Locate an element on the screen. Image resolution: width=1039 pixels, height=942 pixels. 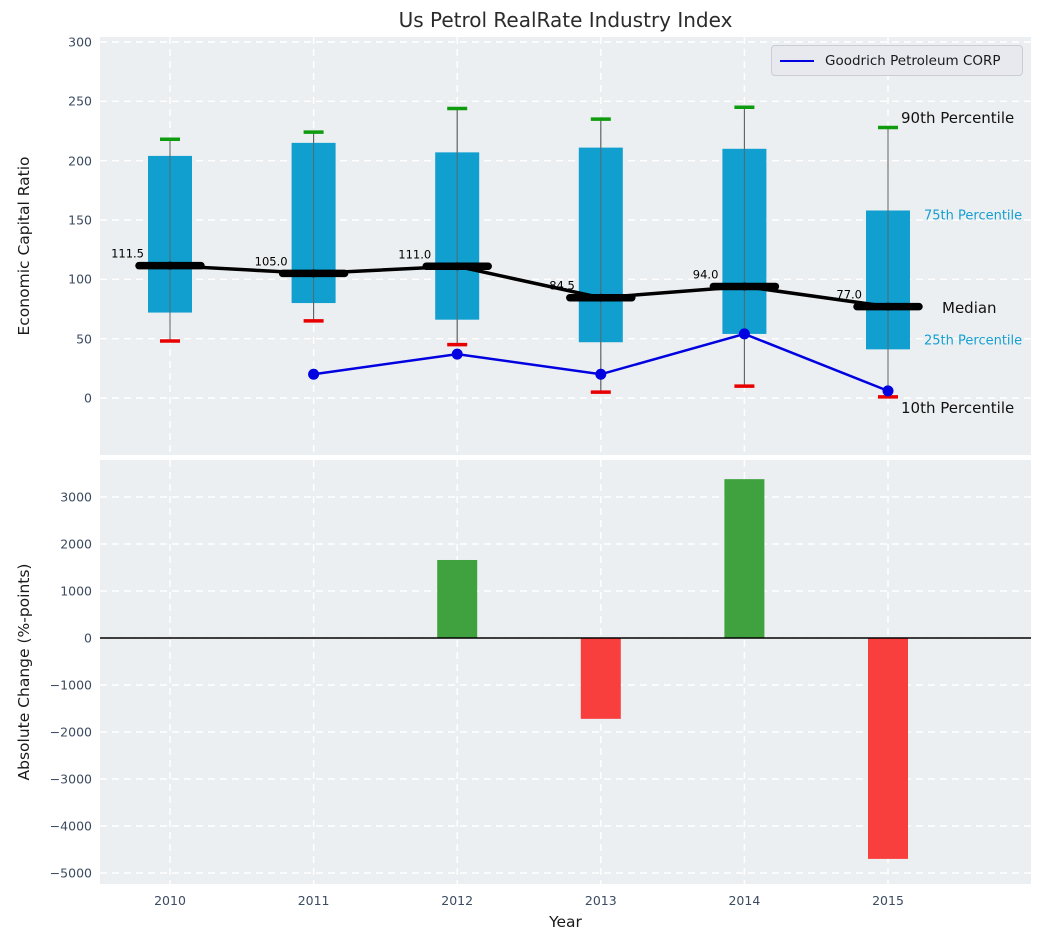
median-value-label-2014: 94.0 is located at coordinates (706, 274).